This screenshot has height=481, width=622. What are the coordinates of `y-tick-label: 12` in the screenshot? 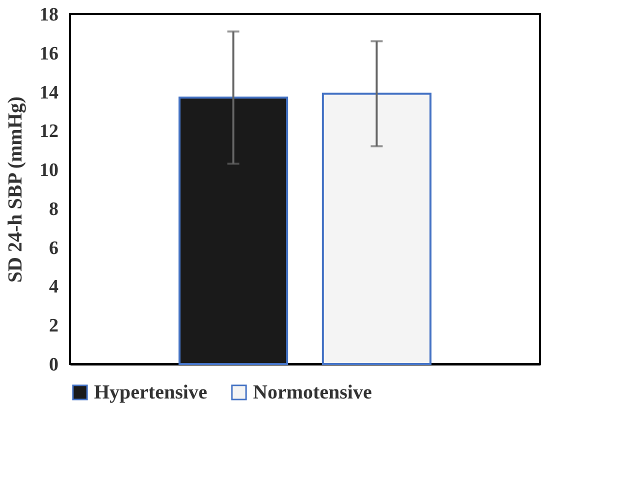 It's located at (49, 131).